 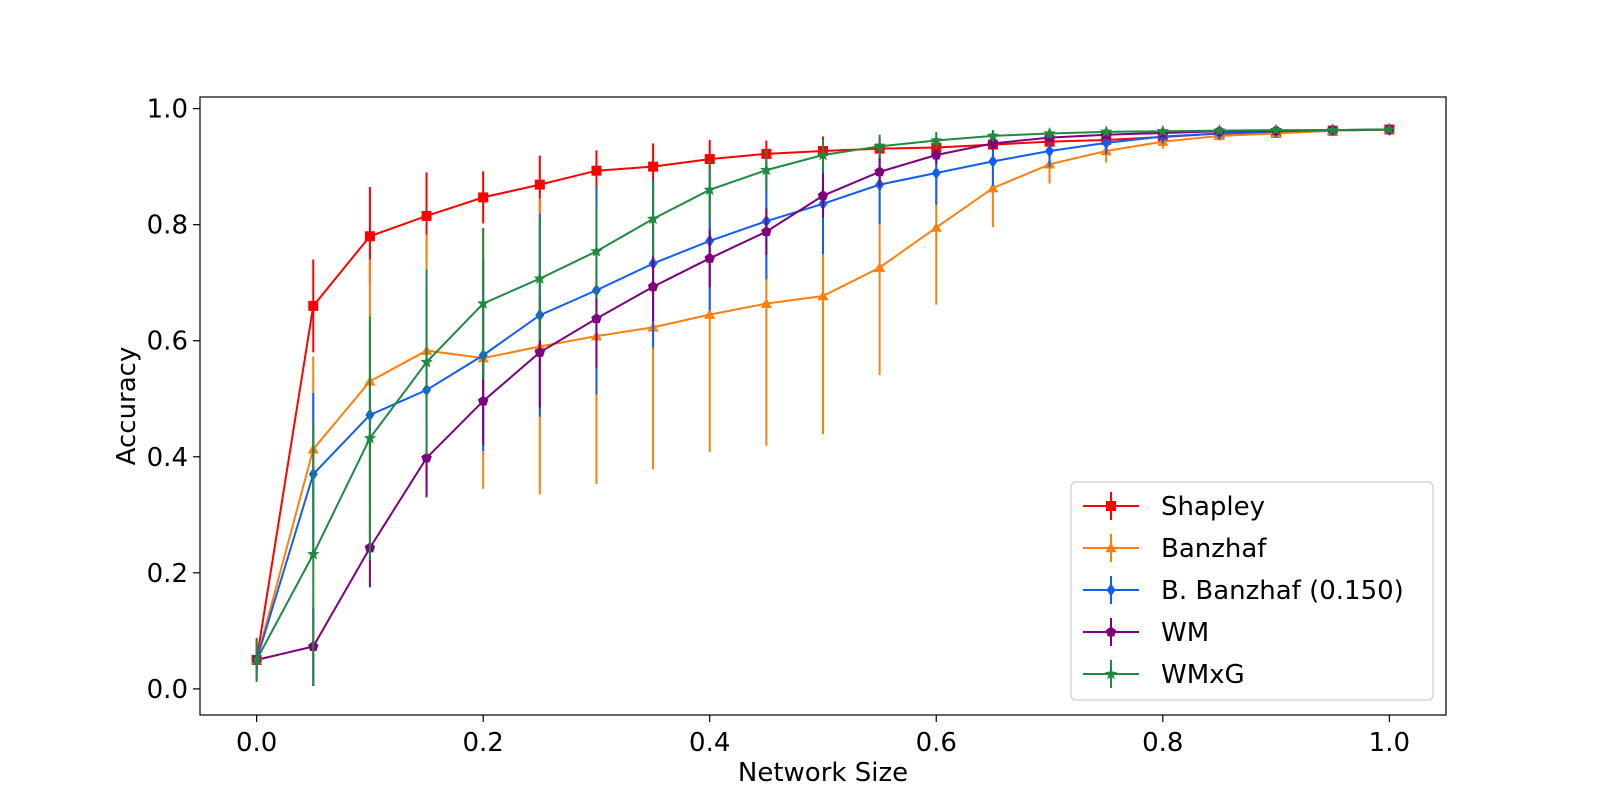 What do you see at coordinates (1214, 549) in the screenshot?
I see `legend-label: Banzhaf` at bounding box center [1214, 549].